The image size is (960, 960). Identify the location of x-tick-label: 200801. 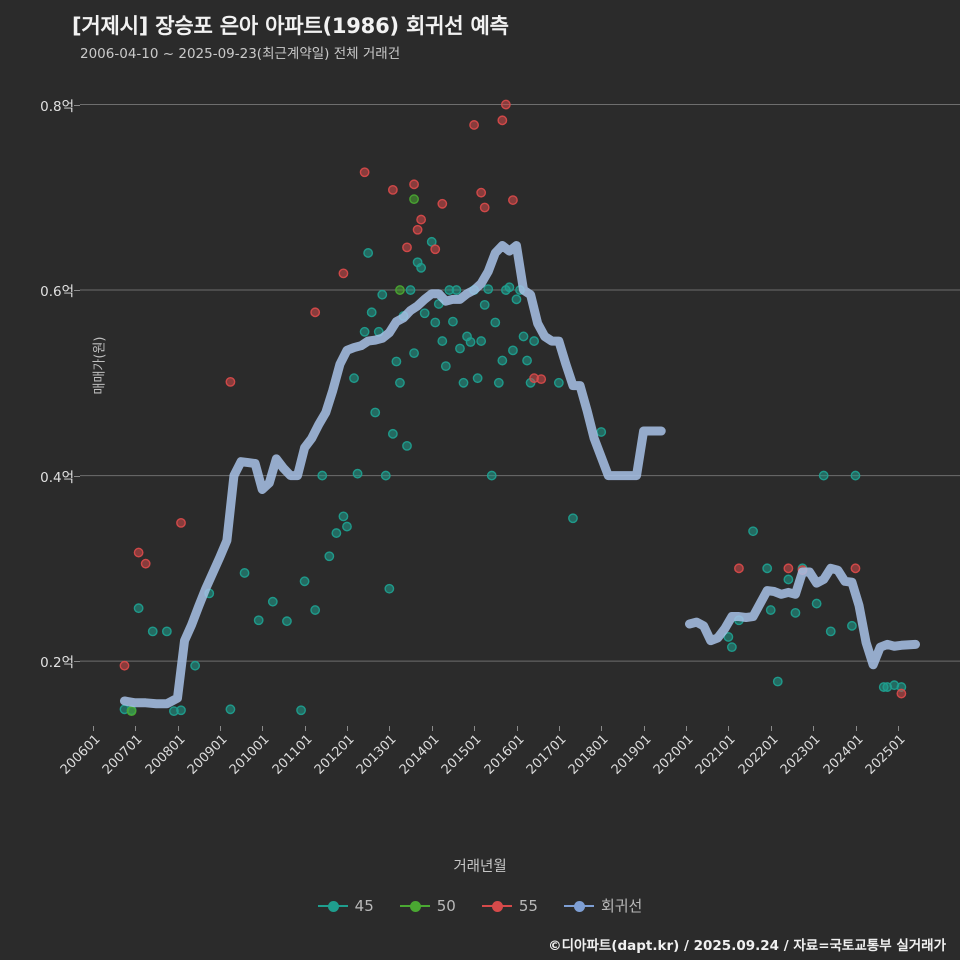
(165, 755).